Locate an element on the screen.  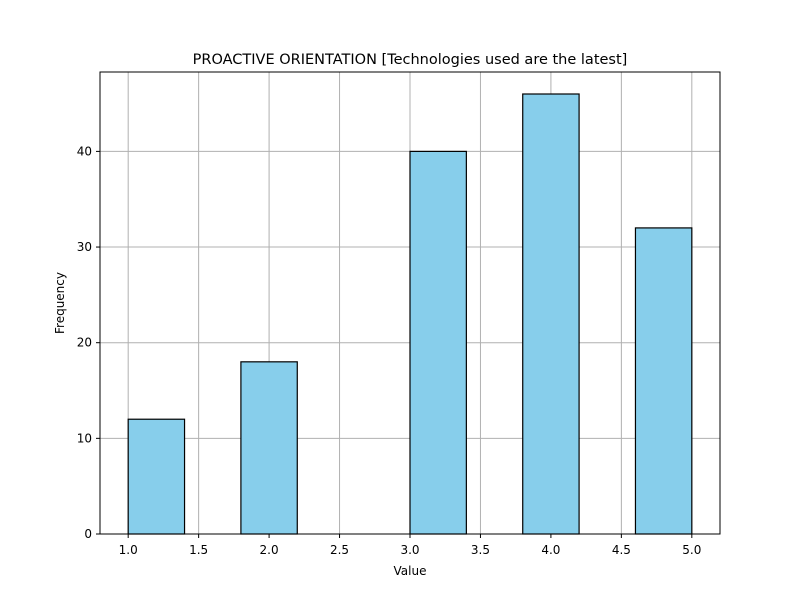
y-tick-label: 40 is located at coordinates (84, 151).